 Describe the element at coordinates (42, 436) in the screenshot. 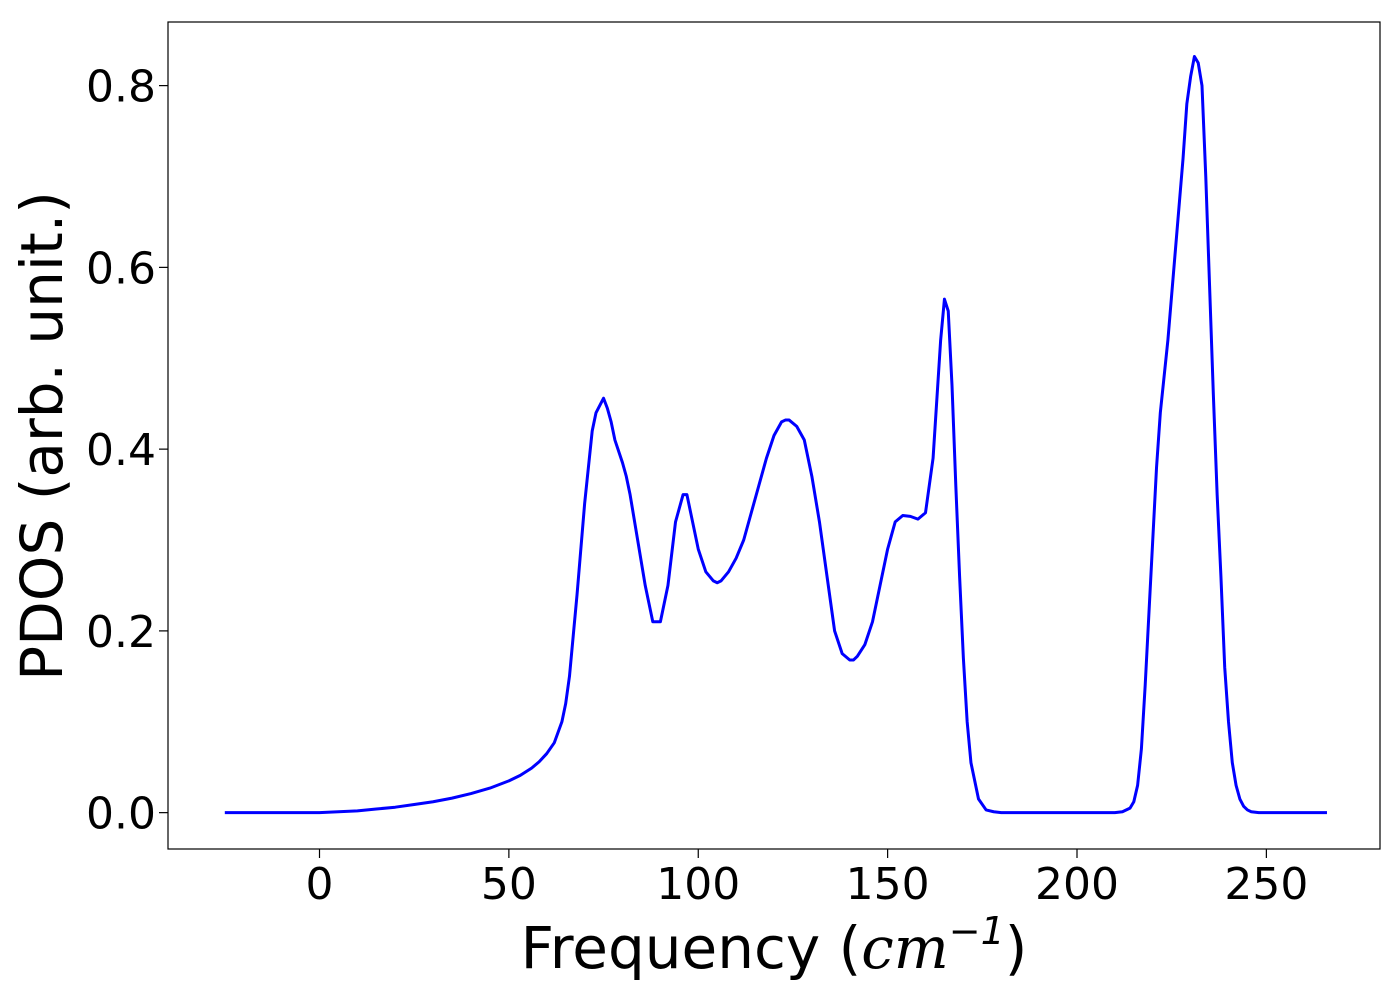

I see `y-axis-label: PDOS (arb. unit.)` at that location.